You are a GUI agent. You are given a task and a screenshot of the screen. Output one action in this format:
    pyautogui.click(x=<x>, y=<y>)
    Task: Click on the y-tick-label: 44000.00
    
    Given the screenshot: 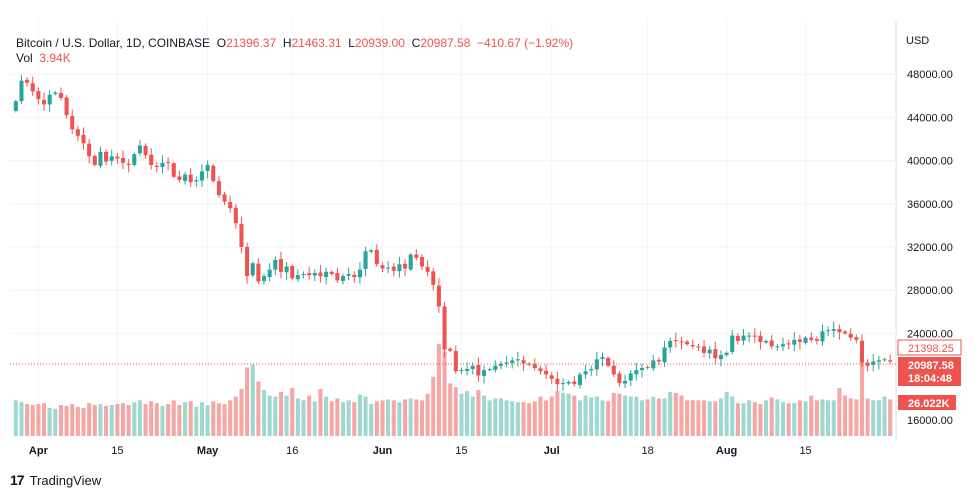 What is the action you would take?
    pyautogui.click(x=930, y=118)
    